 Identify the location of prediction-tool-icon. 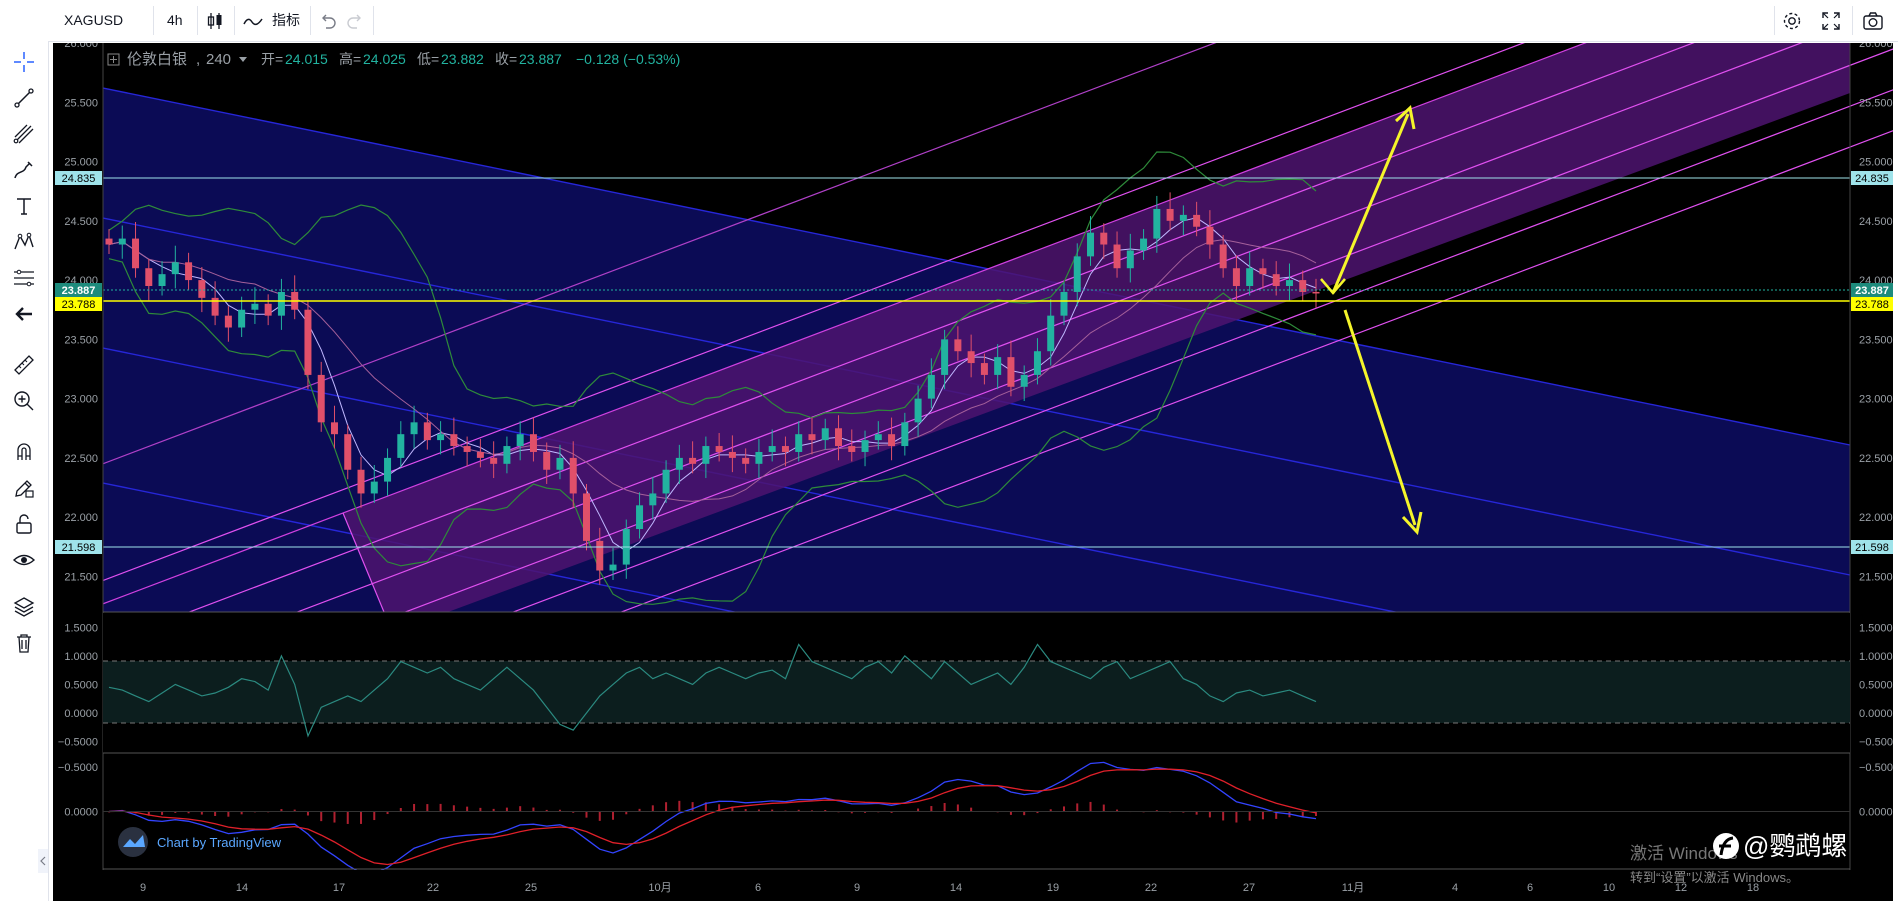
(24, 278).